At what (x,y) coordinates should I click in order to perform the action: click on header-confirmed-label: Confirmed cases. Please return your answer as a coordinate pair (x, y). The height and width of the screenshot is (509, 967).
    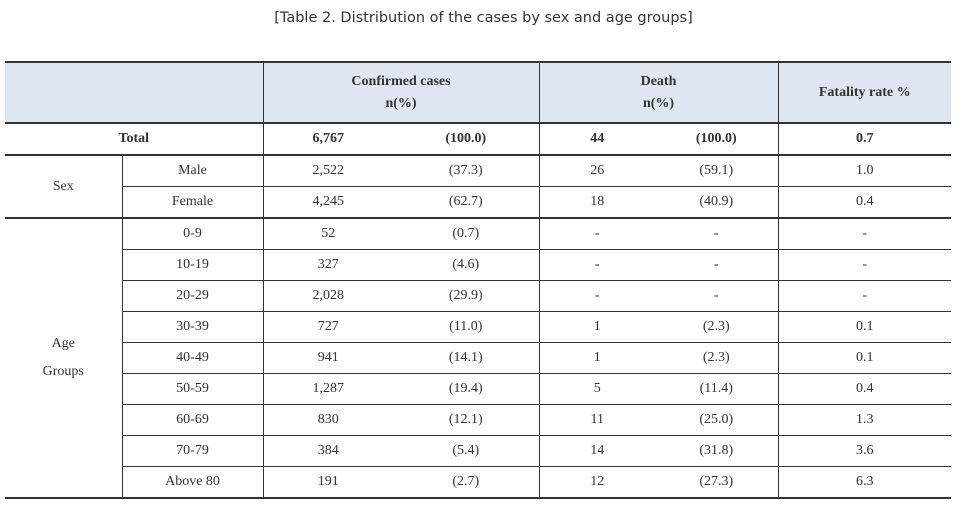
    Looking at the image, I should click on (401, 81).